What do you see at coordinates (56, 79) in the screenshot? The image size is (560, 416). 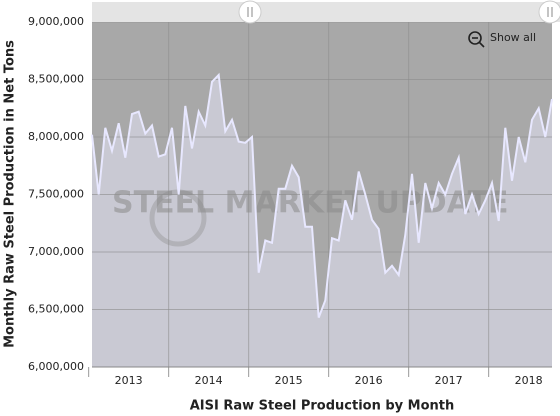 I see `y-tick-label: 8,500,000` at bounding box center [56, 79].